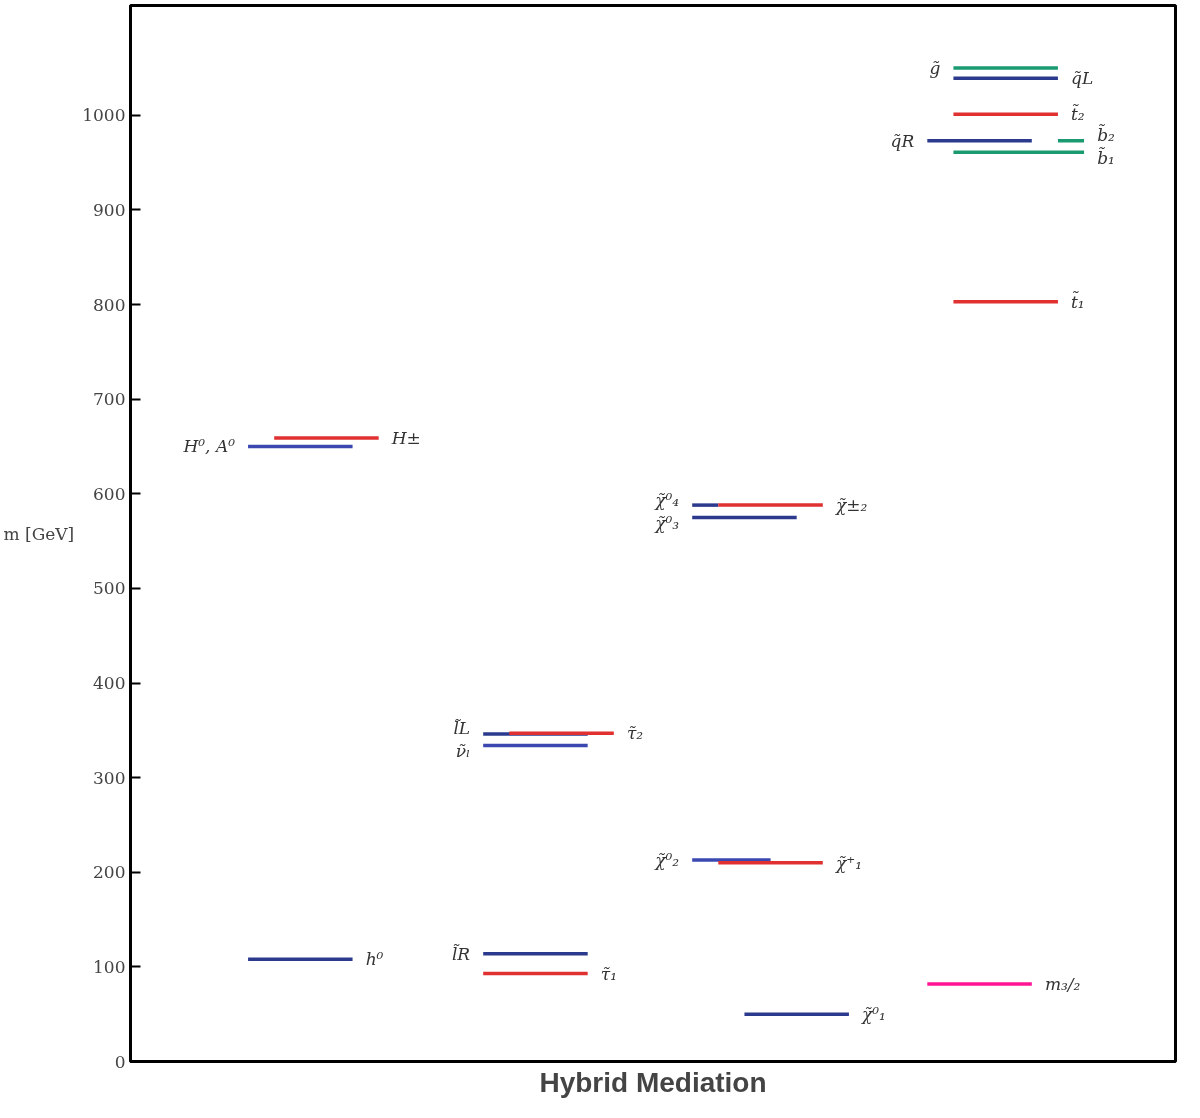  What do you see at coordinates (39, 533) in the screenshot?
I see `y-axis-title: m [GeV]` at bounding box center [39, 533].